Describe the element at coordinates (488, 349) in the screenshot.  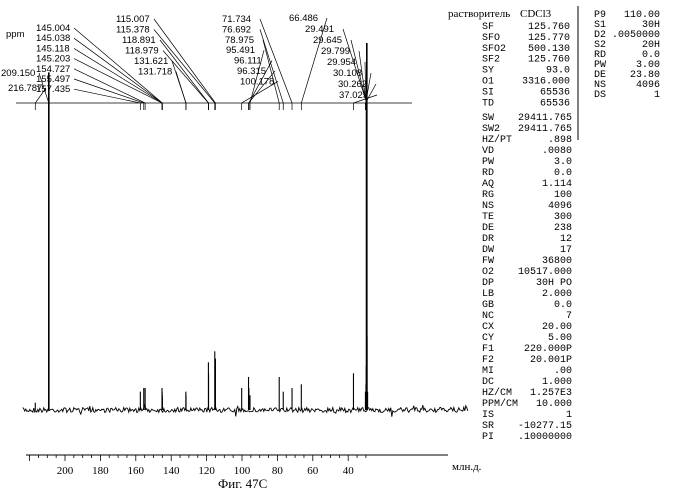
I see `param2-key-f1: F1` at that location.